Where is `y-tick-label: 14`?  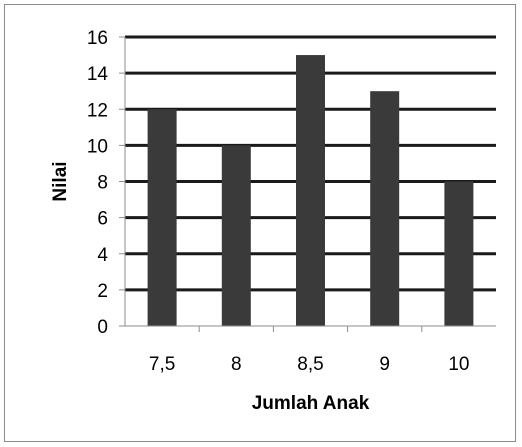
y-tick-label: 14 is located at coordinates (98, 74).